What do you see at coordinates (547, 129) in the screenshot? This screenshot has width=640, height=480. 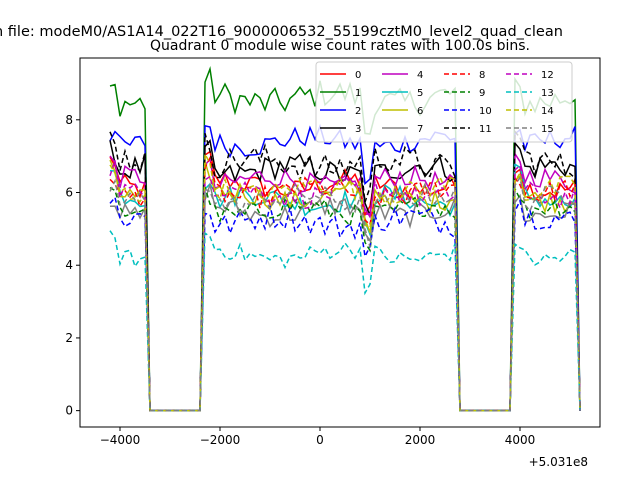 I see `legend-label: 15` at bounding box center [547, 129].